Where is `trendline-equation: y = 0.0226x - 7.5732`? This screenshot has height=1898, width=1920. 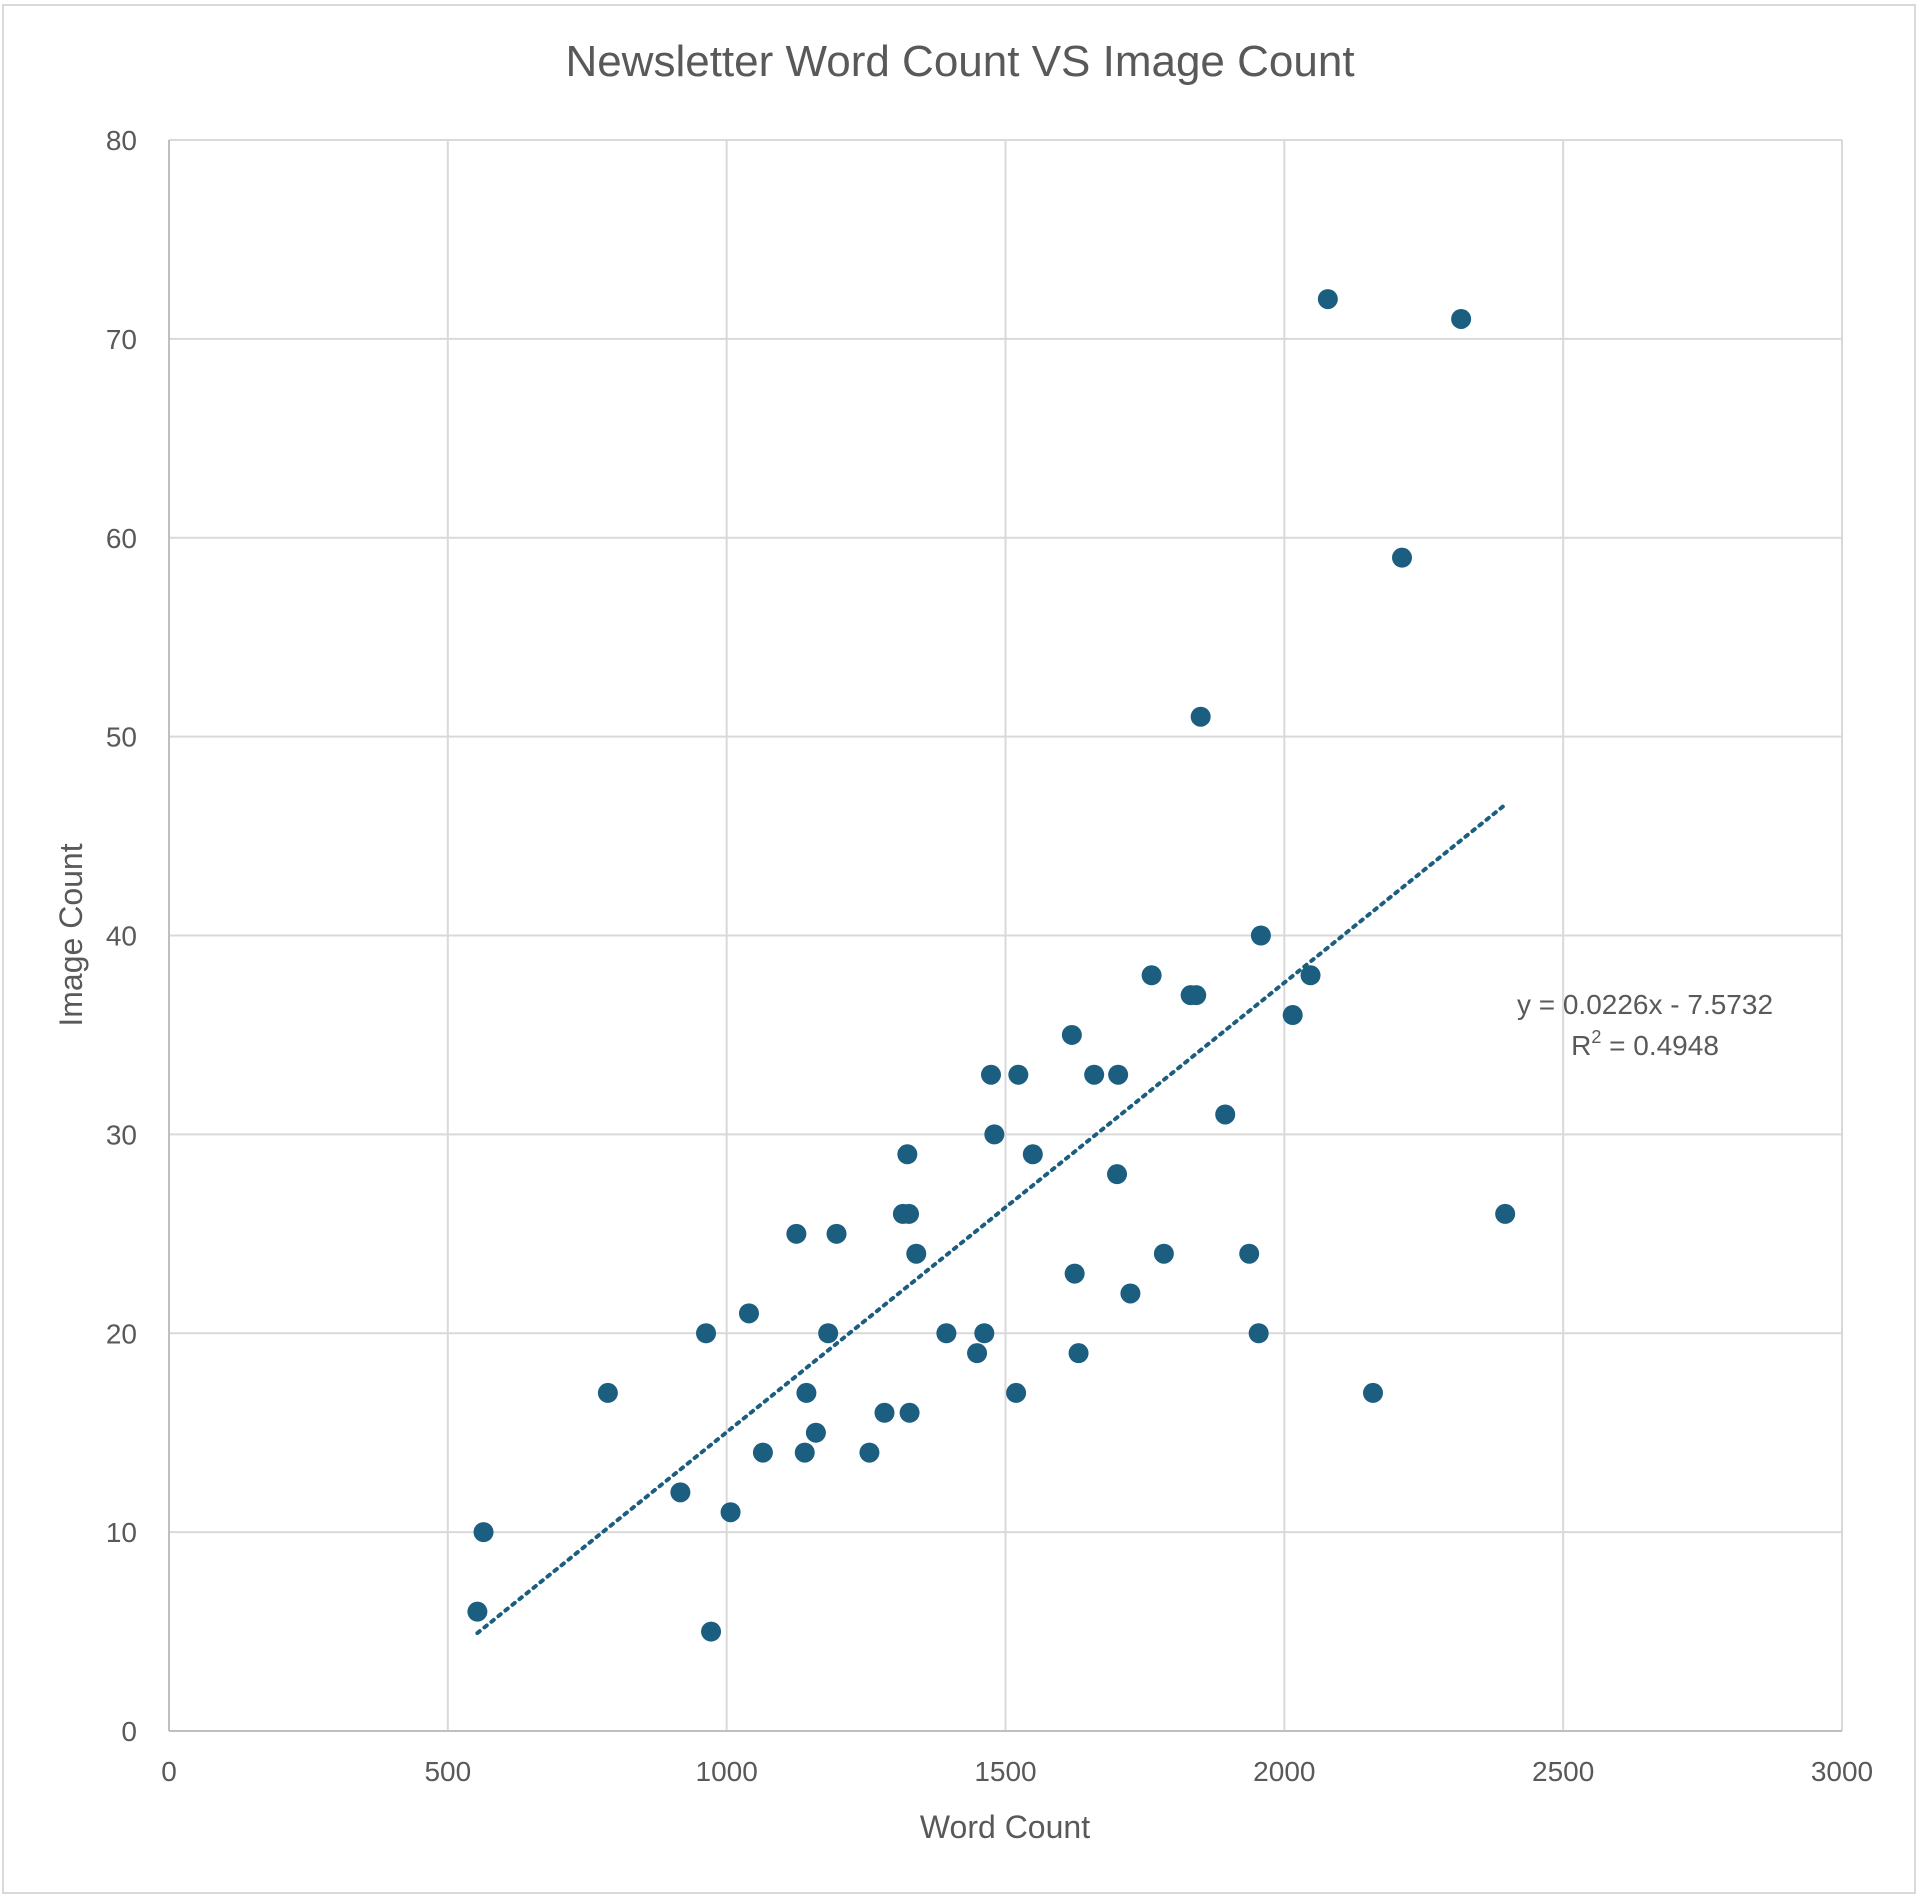
trendline-equation: y = 0.0226x - 7.5732 is located at coordinates (1645, 1004).